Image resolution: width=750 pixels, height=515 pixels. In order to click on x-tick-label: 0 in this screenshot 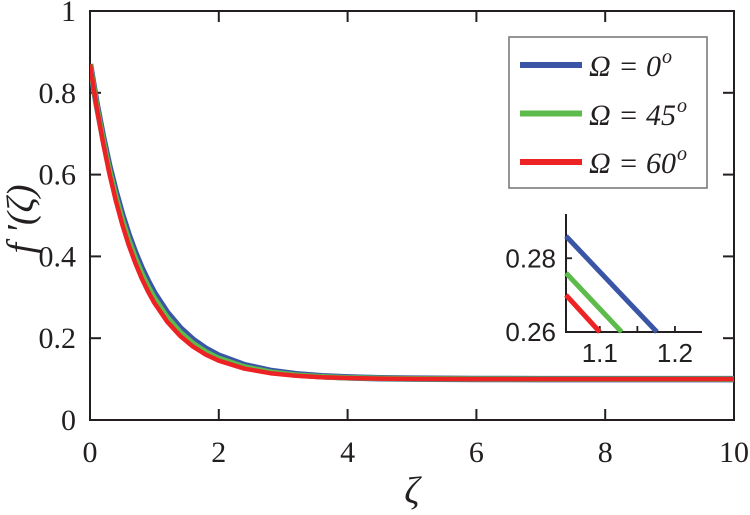, I will do `click(90, 452)`.